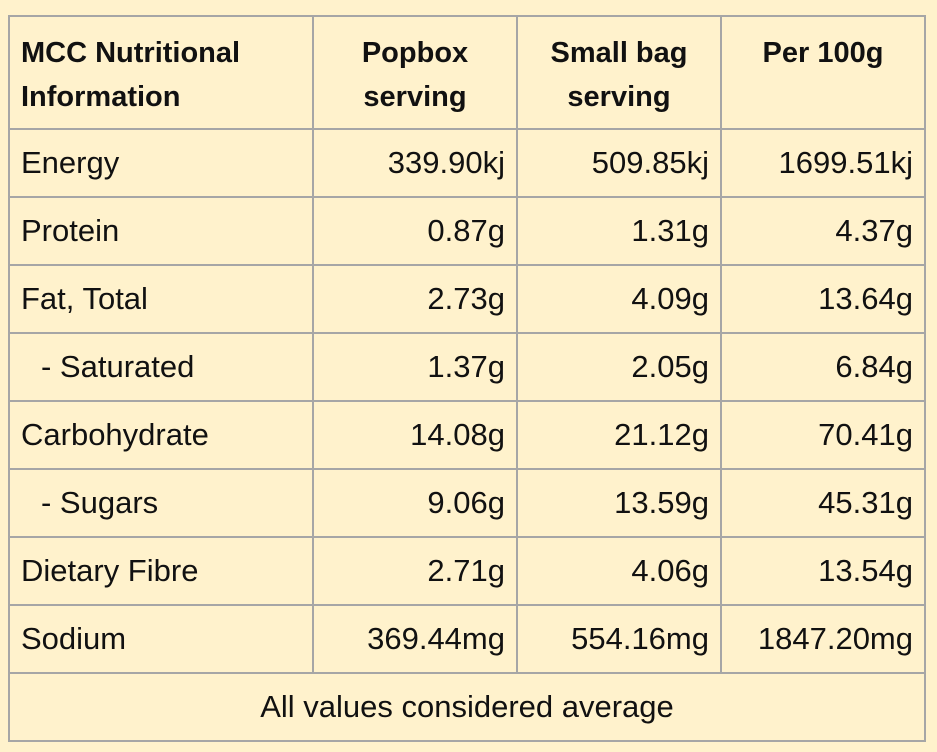 This screenshot has height=752, width=937. I want to click on row-label: Fat, Total, so click(161, 299).